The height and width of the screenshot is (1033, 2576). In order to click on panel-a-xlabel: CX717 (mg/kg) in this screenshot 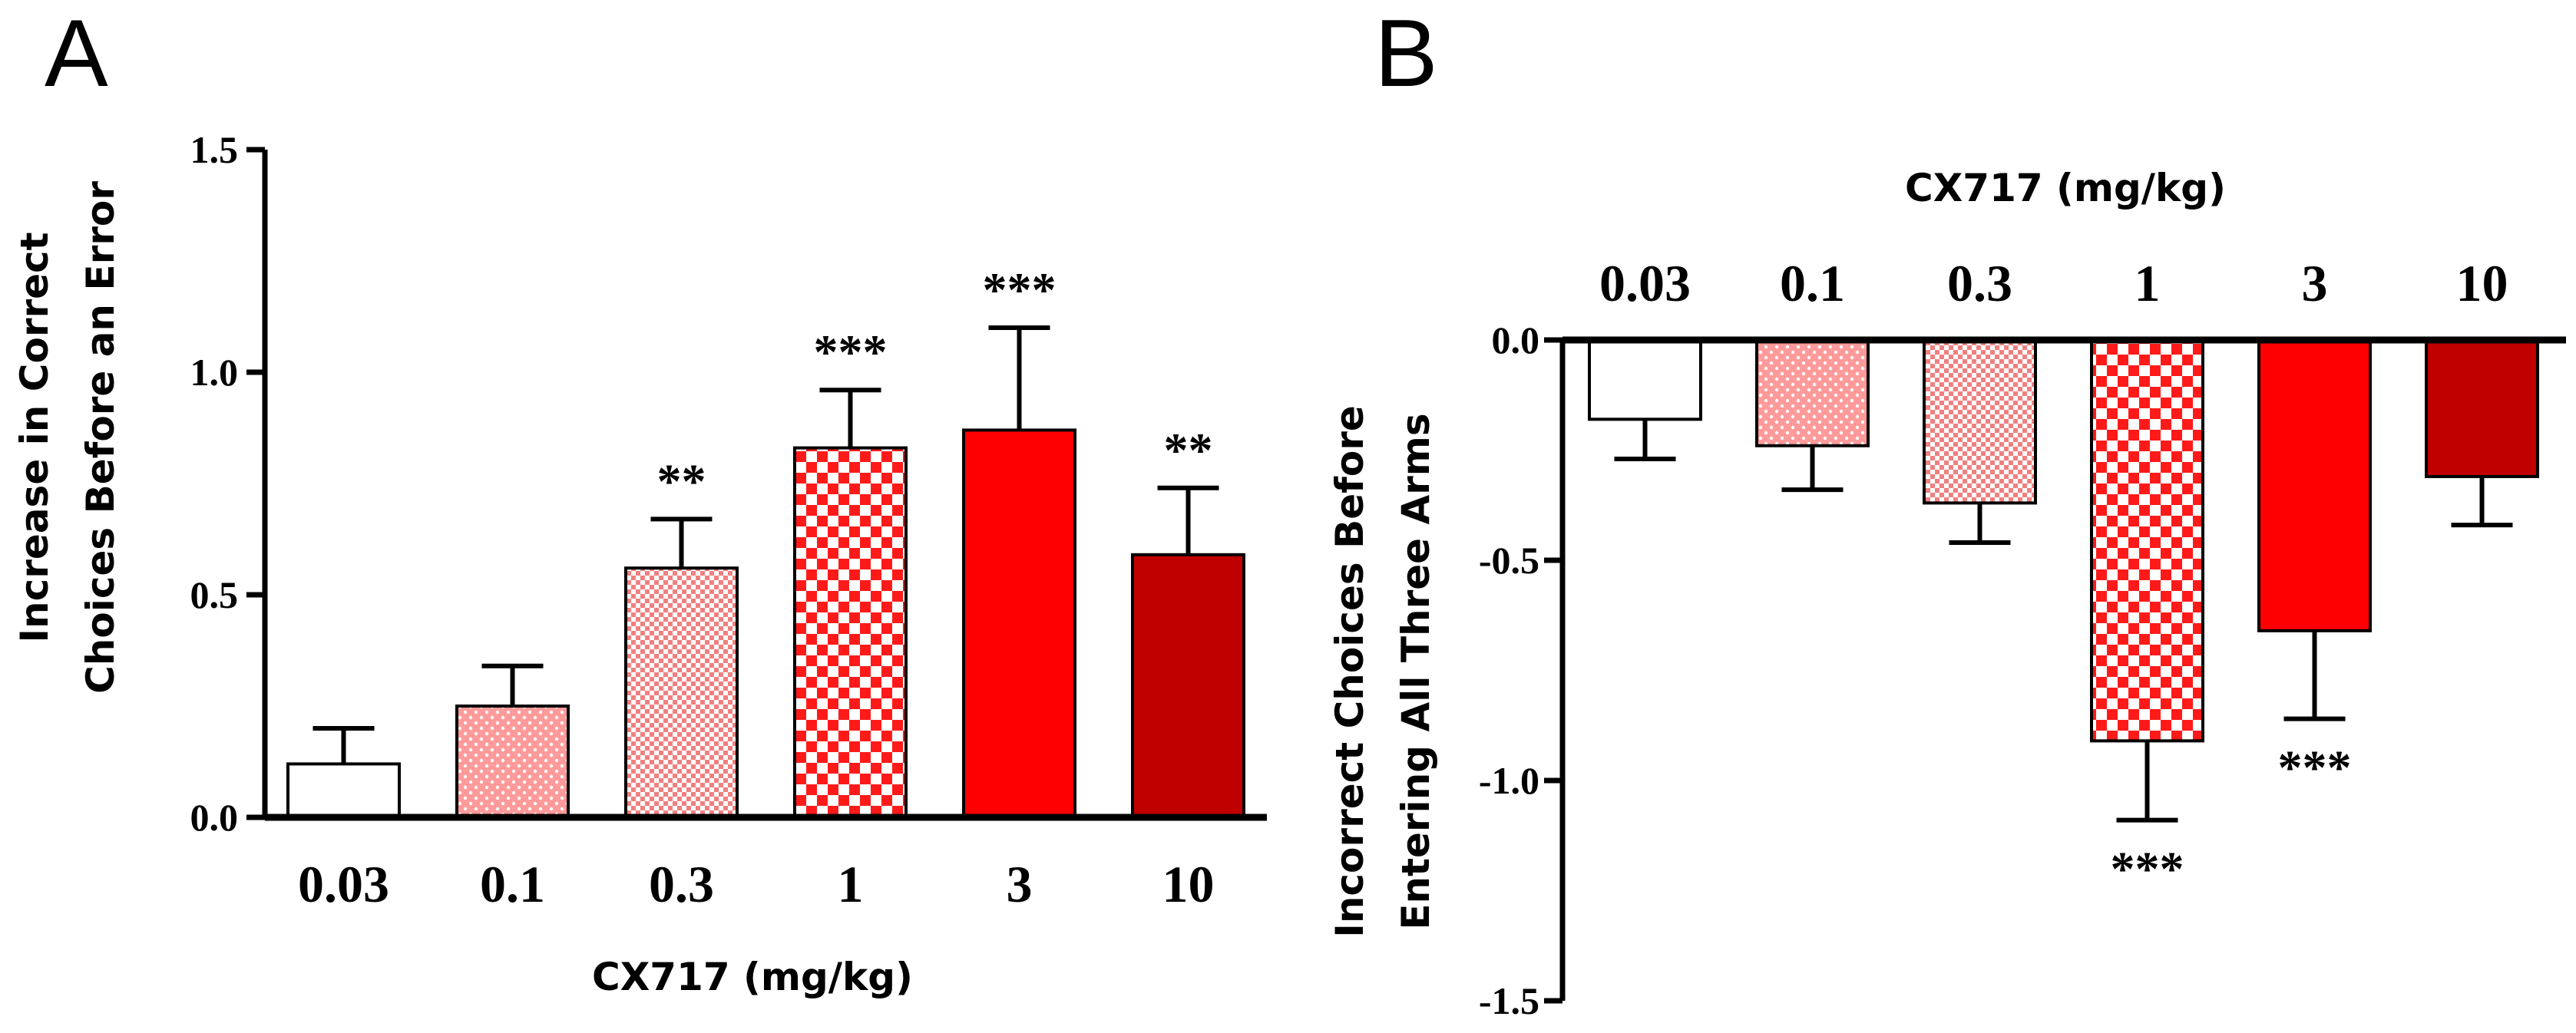, I will do `click(752, 977)`.